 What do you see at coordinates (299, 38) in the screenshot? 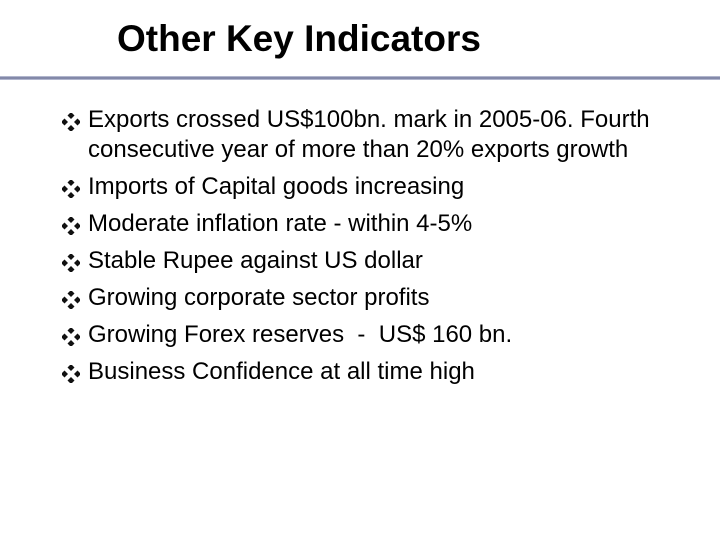
I see `slide-title: Other Key Indicators` at bounding box center [299, 38].